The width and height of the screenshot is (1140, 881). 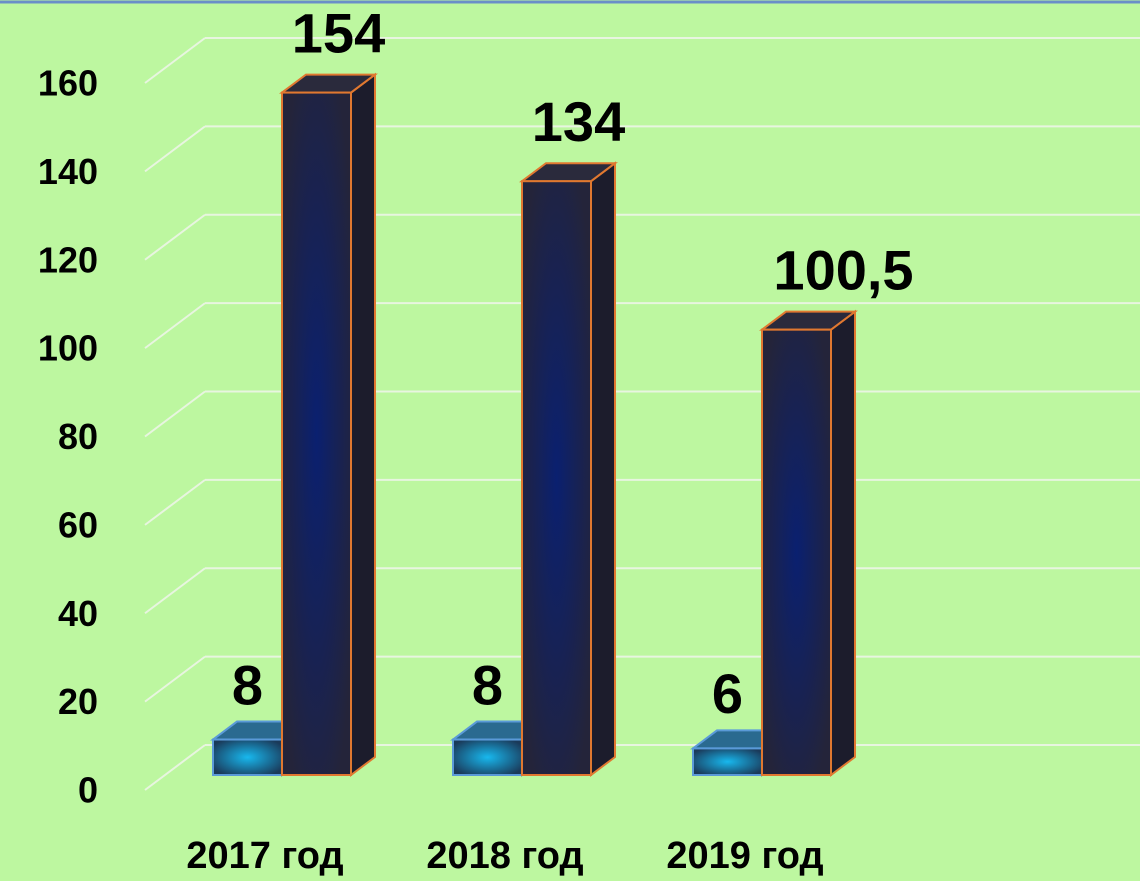 What do you see at coordinates (727, 693) in the screenshot?
I see `data-label: 6` at bounding box center [727, 693].